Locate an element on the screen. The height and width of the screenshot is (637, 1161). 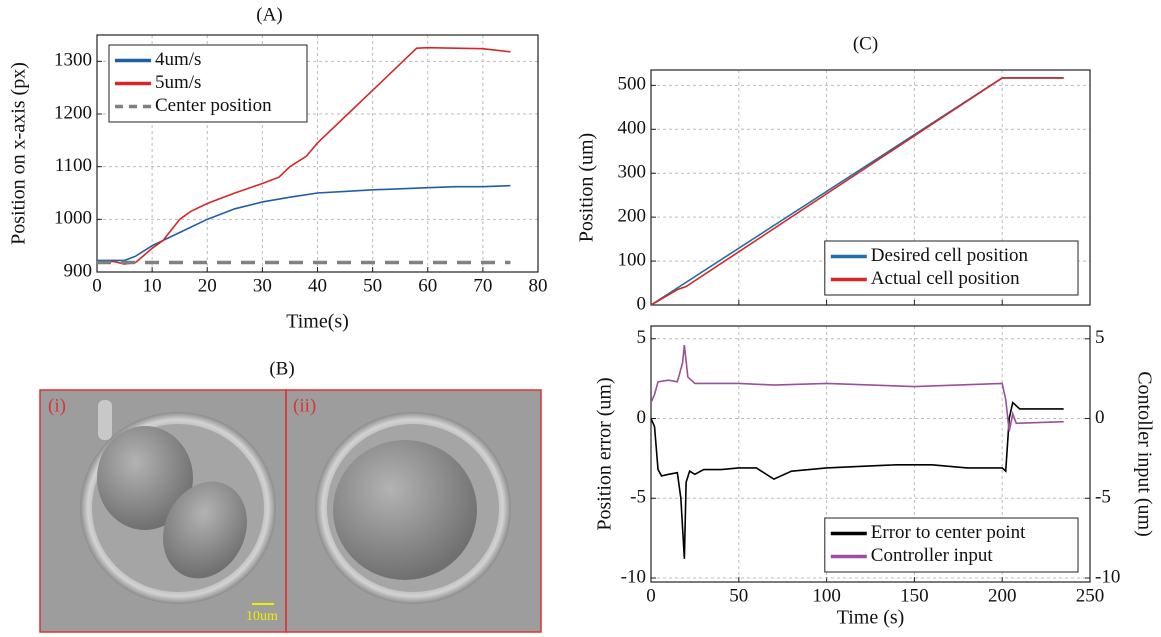
x-tick-label: 150 is located at coordinates (914, 595).